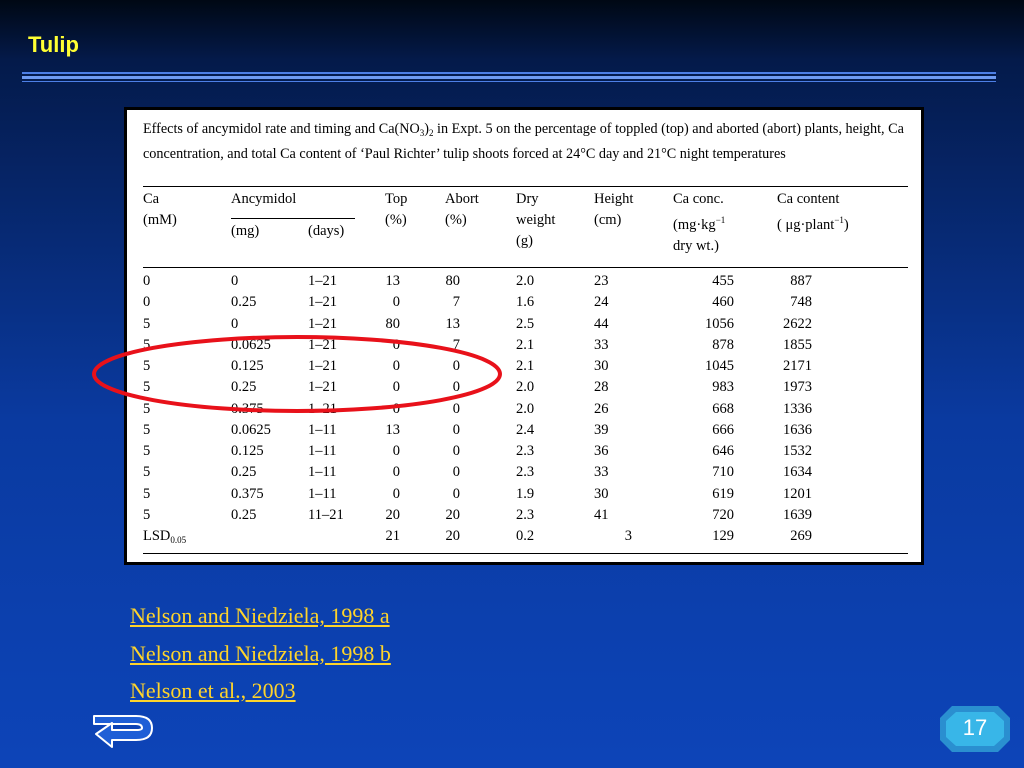 The image size is (1024, 768). Describe the element at coordinates (525, 323) in the screenshot. I see `table-cell: 2.5` at that location.